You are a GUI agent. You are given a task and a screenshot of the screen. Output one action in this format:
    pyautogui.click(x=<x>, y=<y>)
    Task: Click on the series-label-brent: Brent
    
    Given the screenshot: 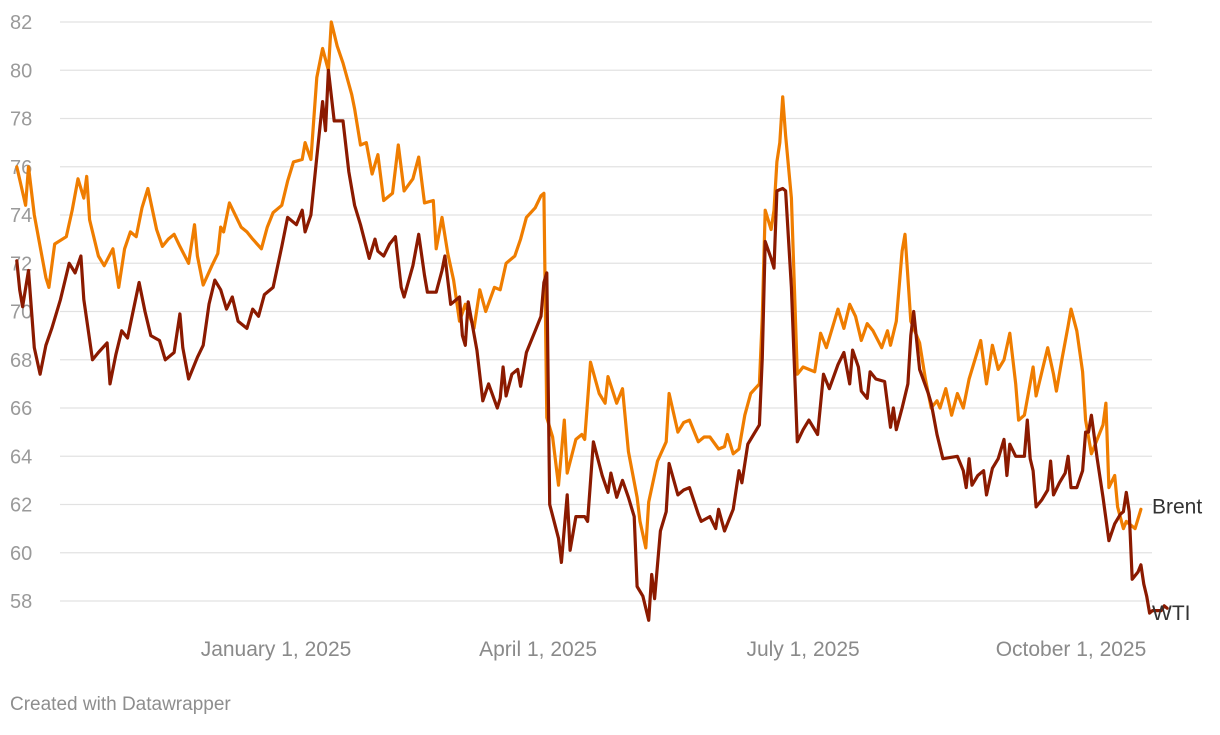 What is the action you would take?
    pyautogui.click(x=1177, y=506)
    